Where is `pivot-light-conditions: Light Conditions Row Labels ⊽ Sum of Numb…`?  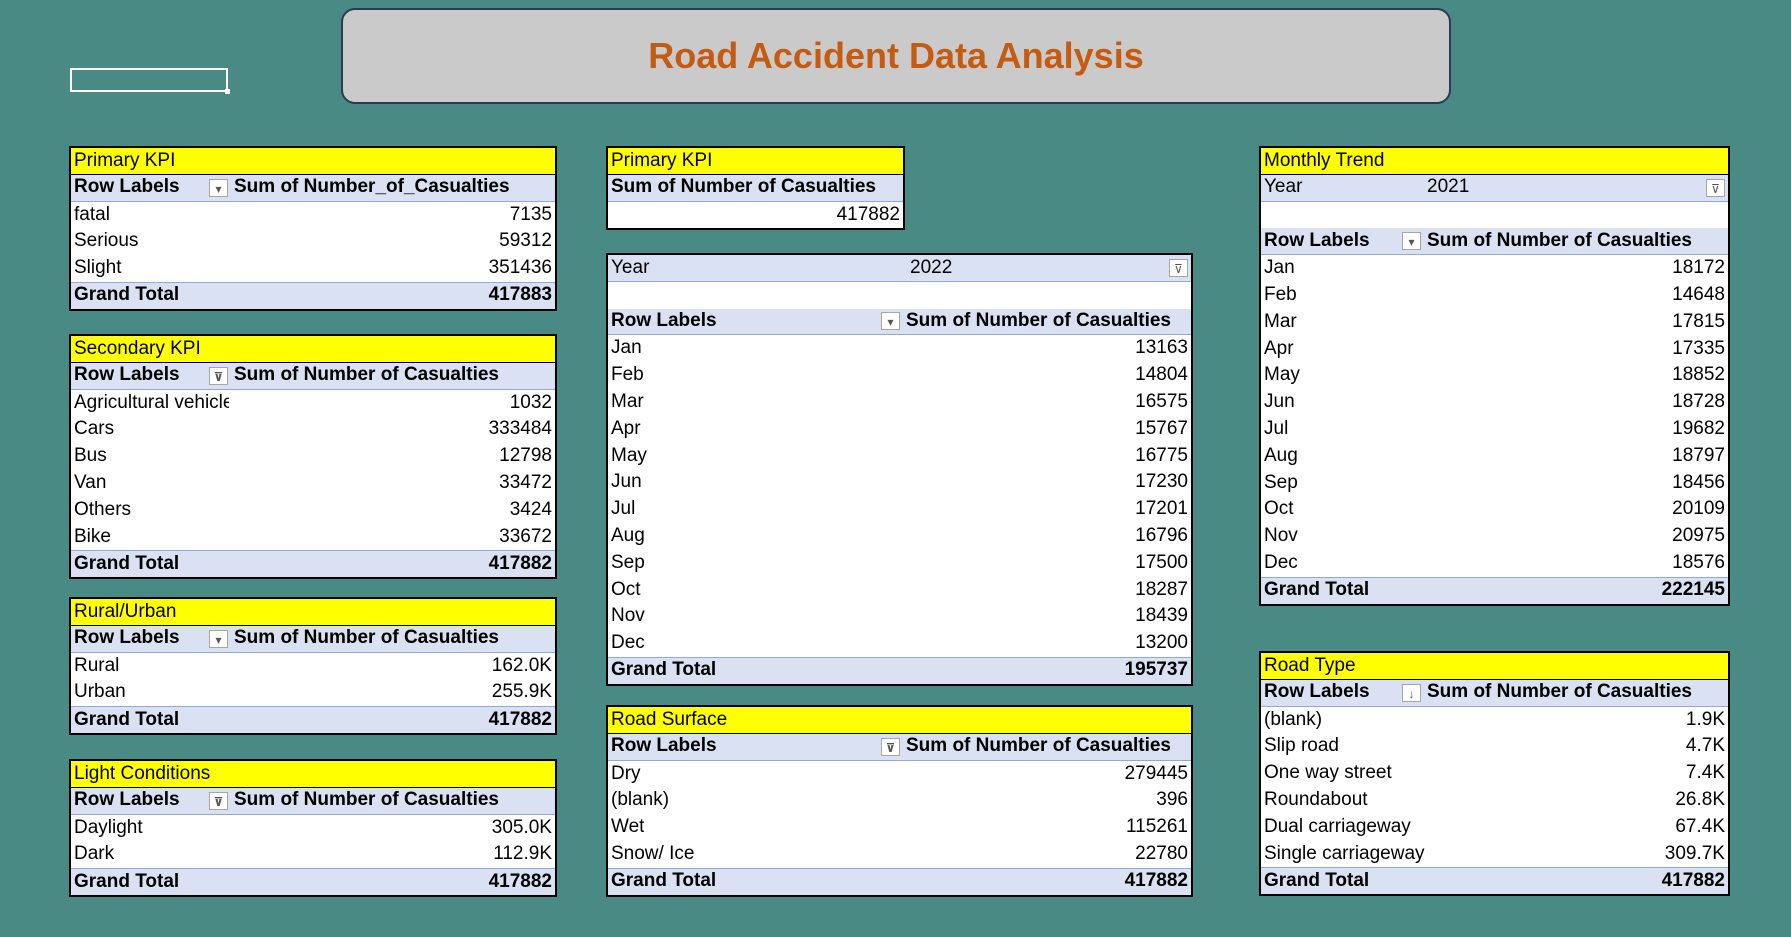
pivot-light-conditions: Light Conditions Row Labels ⊽ Sum of Numb… is located at coordinates (313, 828).